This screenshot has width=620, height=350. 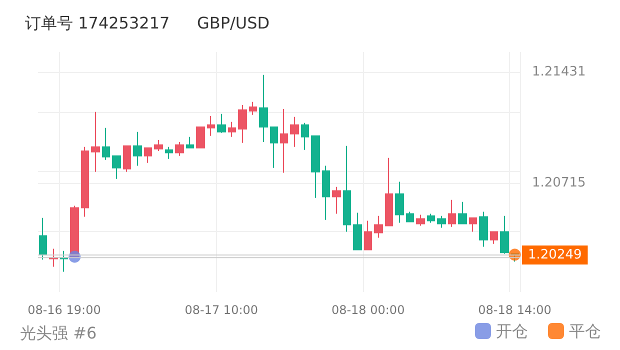 What do you see at coordinates (97, 23) in the screenshot?
I see `chart-title: 订单号 174253217` at bounding box center [97, 23].